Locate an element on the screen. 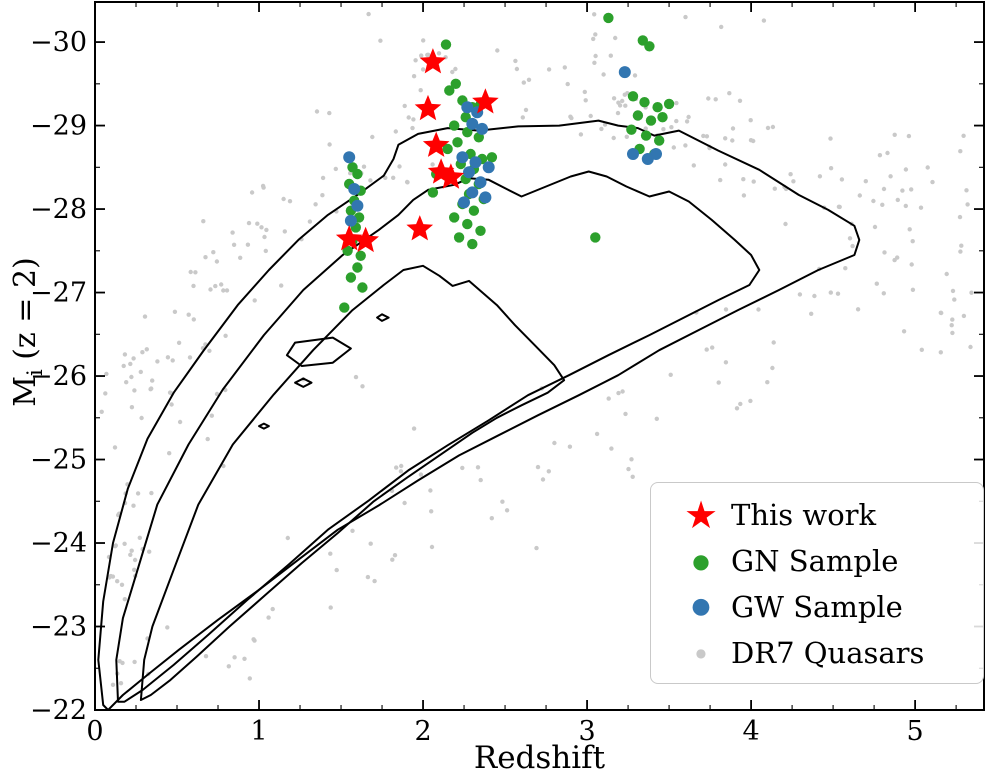  svg-text: −23 is located at coordinates (58, 627).